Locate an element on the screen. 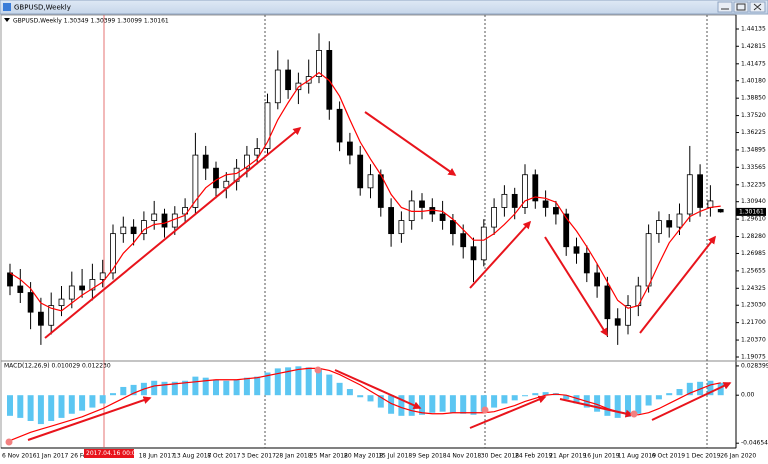  y-tick-label: 1.36225 is located at coordinates (753, 132).